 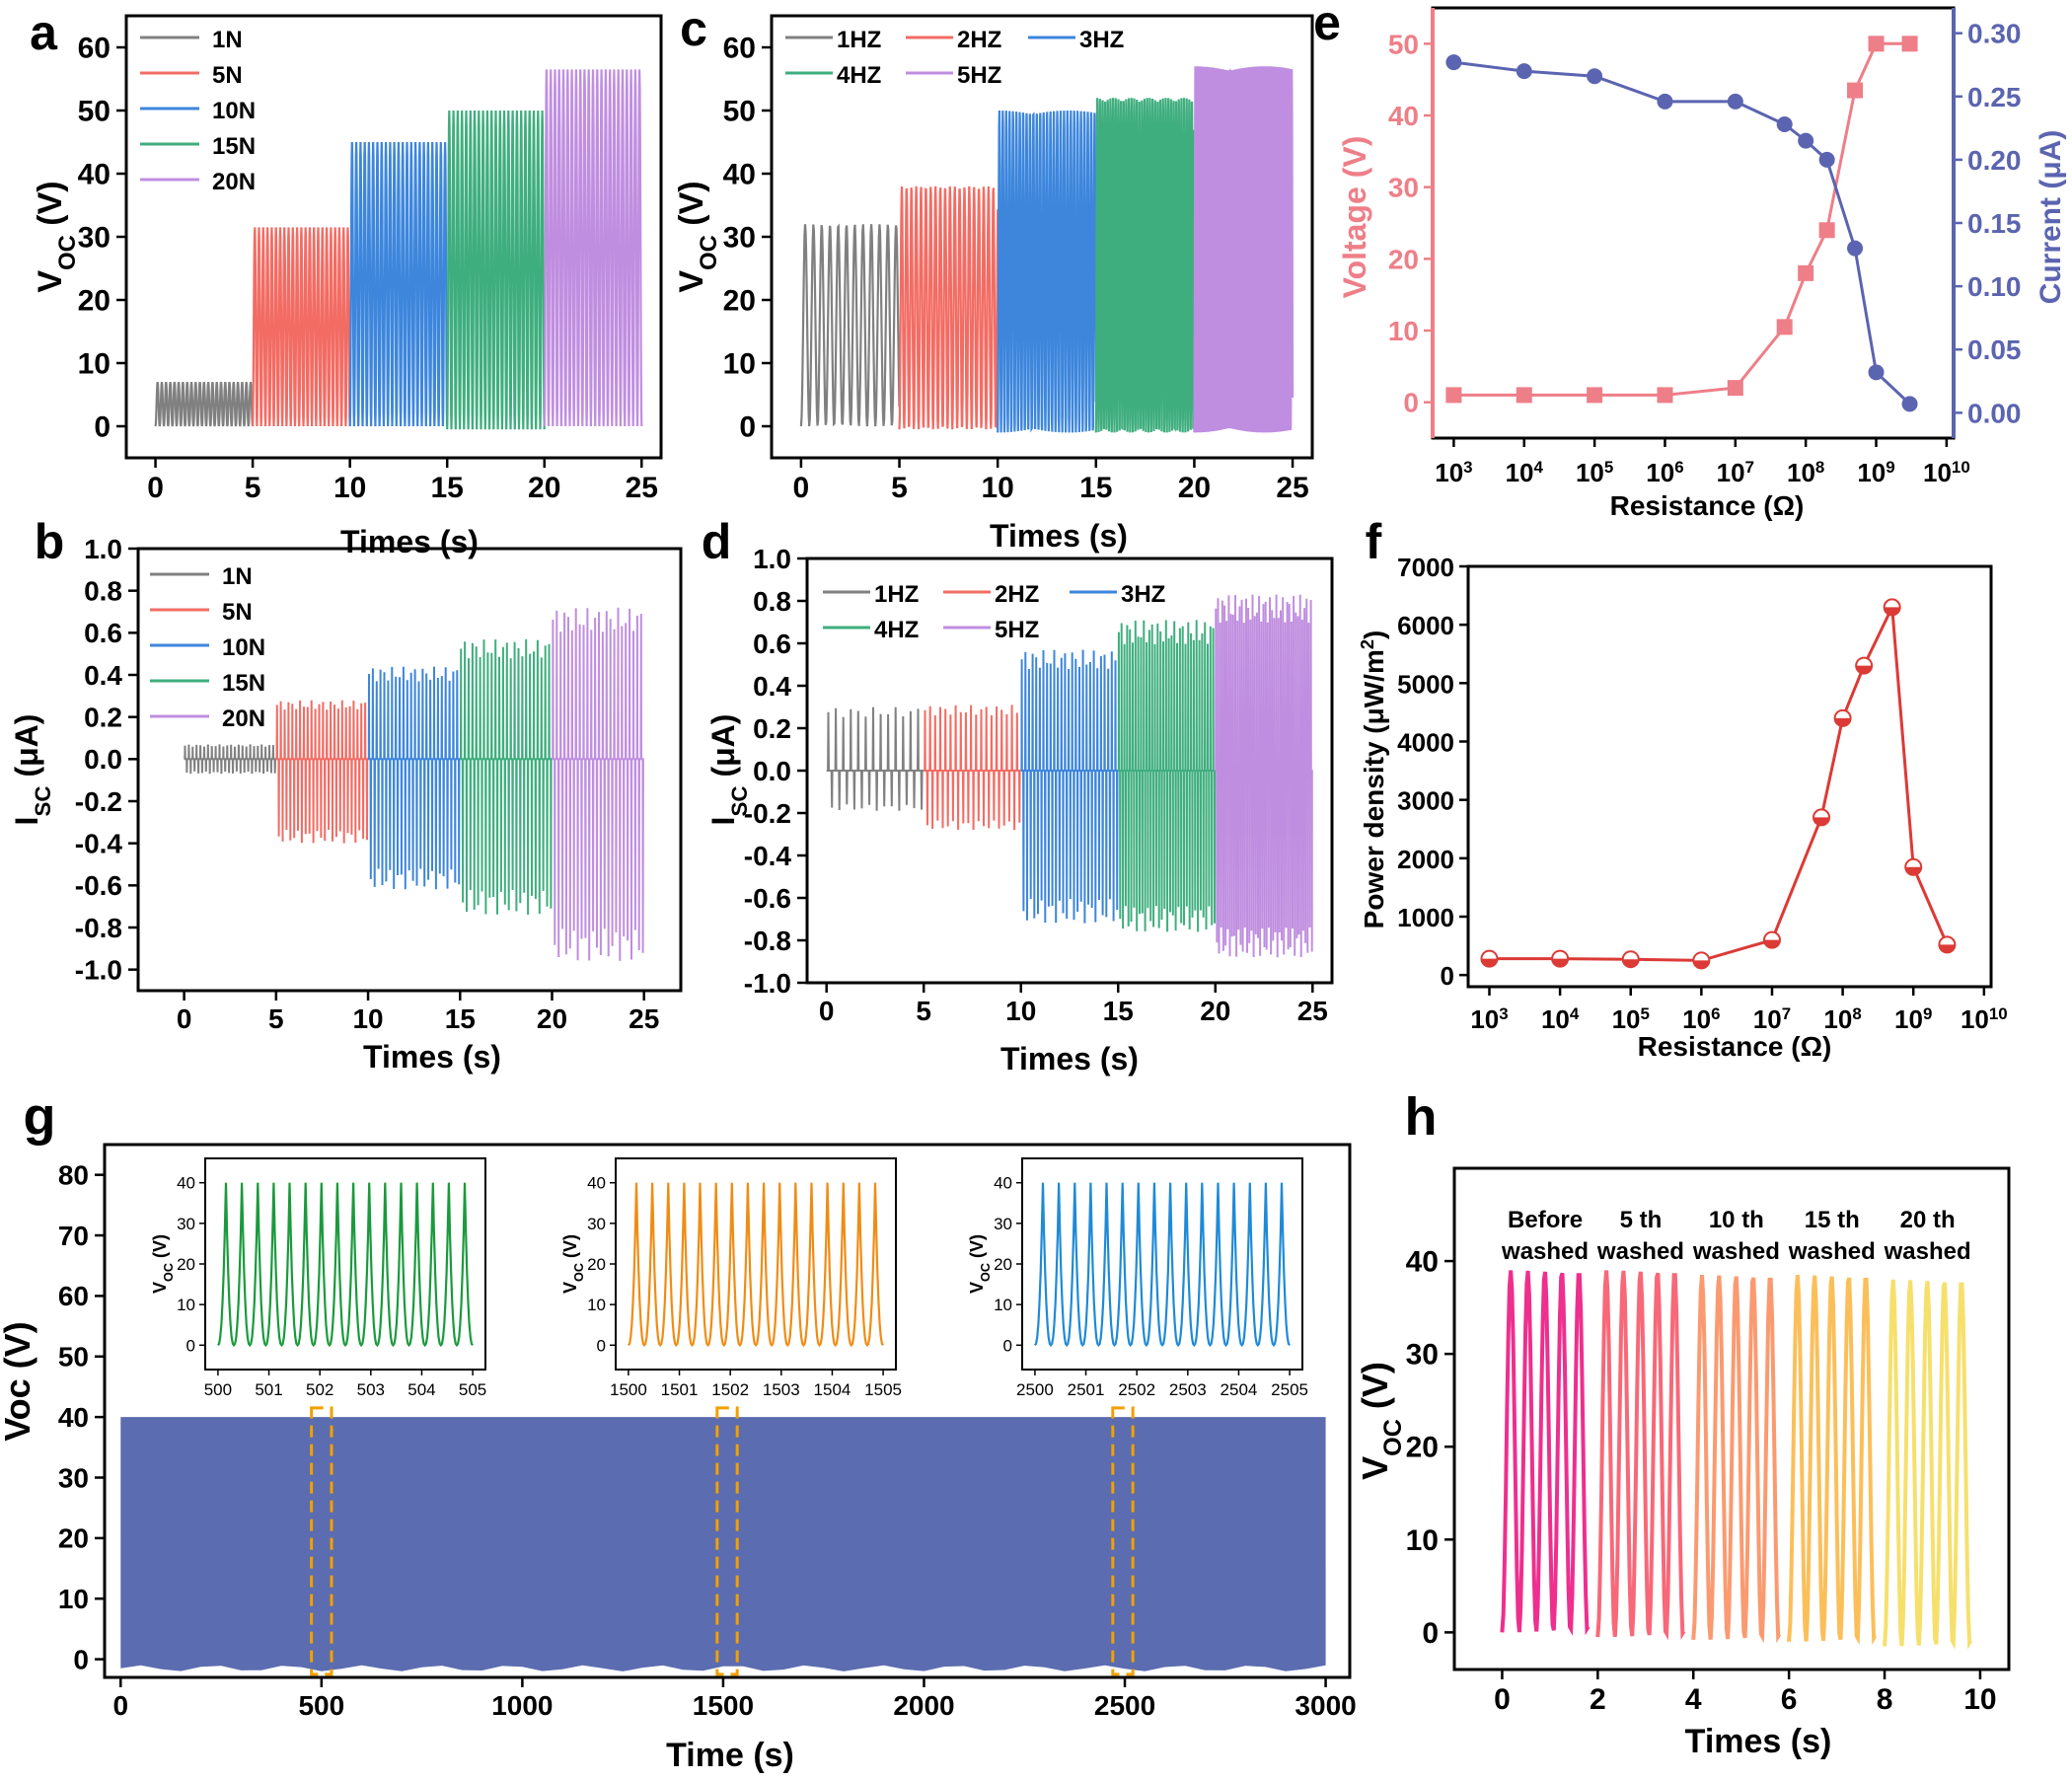 I want to click on c-ytick-label: 40, so click(x=740, y=175).